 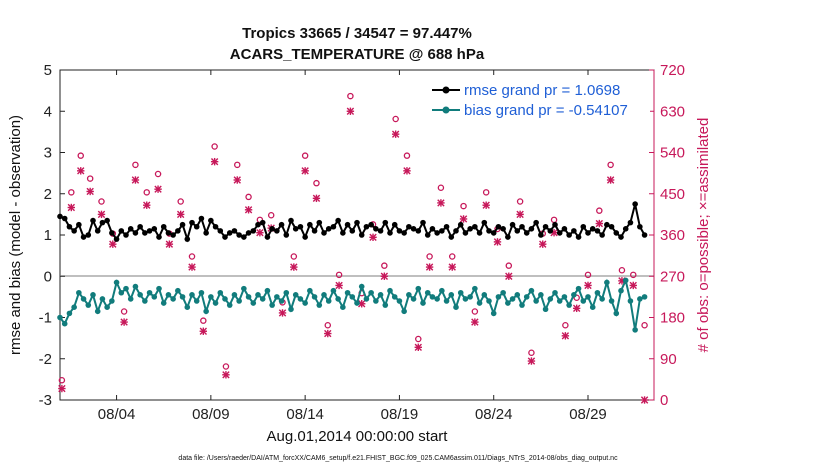 I want to click on chart-subtitle: ACARS_TEMPERATURE @ 688 hPa, so click(x=357, y=54).